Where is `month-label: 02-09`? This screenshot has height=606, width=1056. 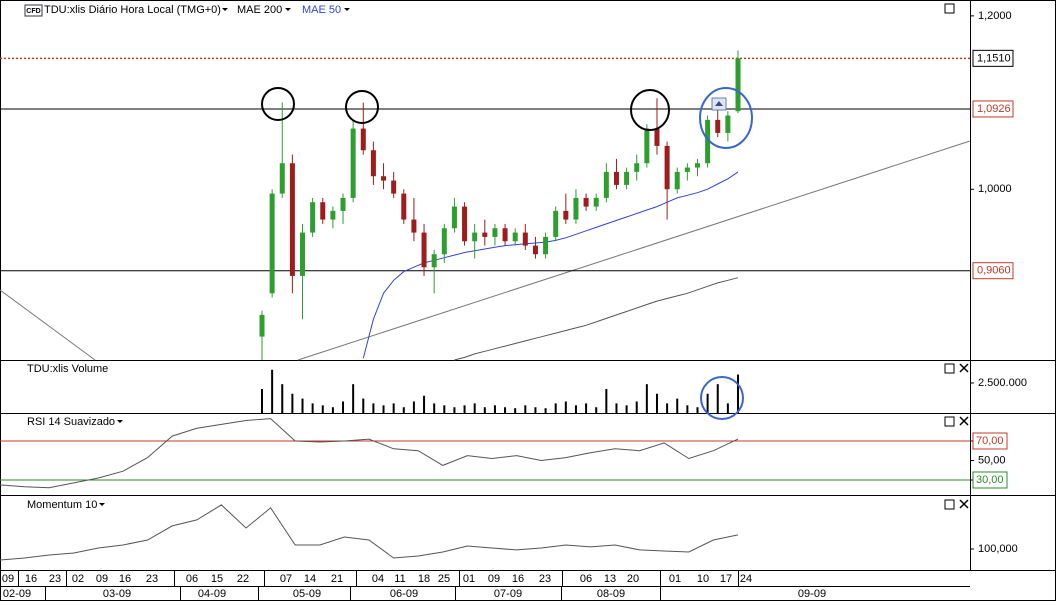
month-label: 02-09 is located at coordinates (17, 594).